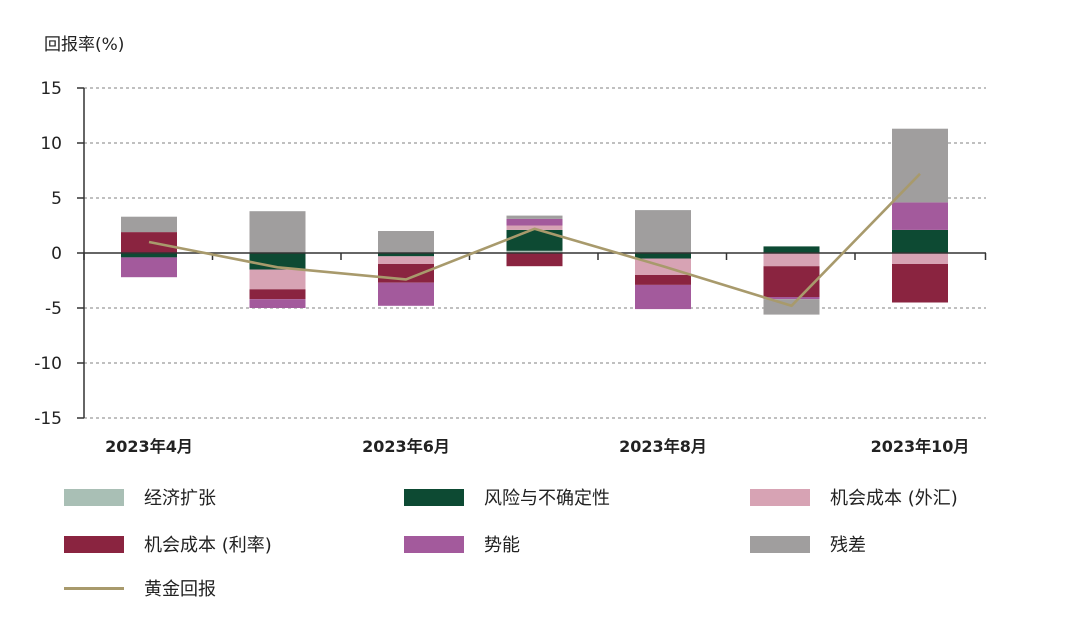 Image resolution: width=1080 pixels, height=640 pixels. What do you see at coordinates (51, 144) in the screenshot?
I see `y-tick-label: 10` at bounding box center [51, 144].